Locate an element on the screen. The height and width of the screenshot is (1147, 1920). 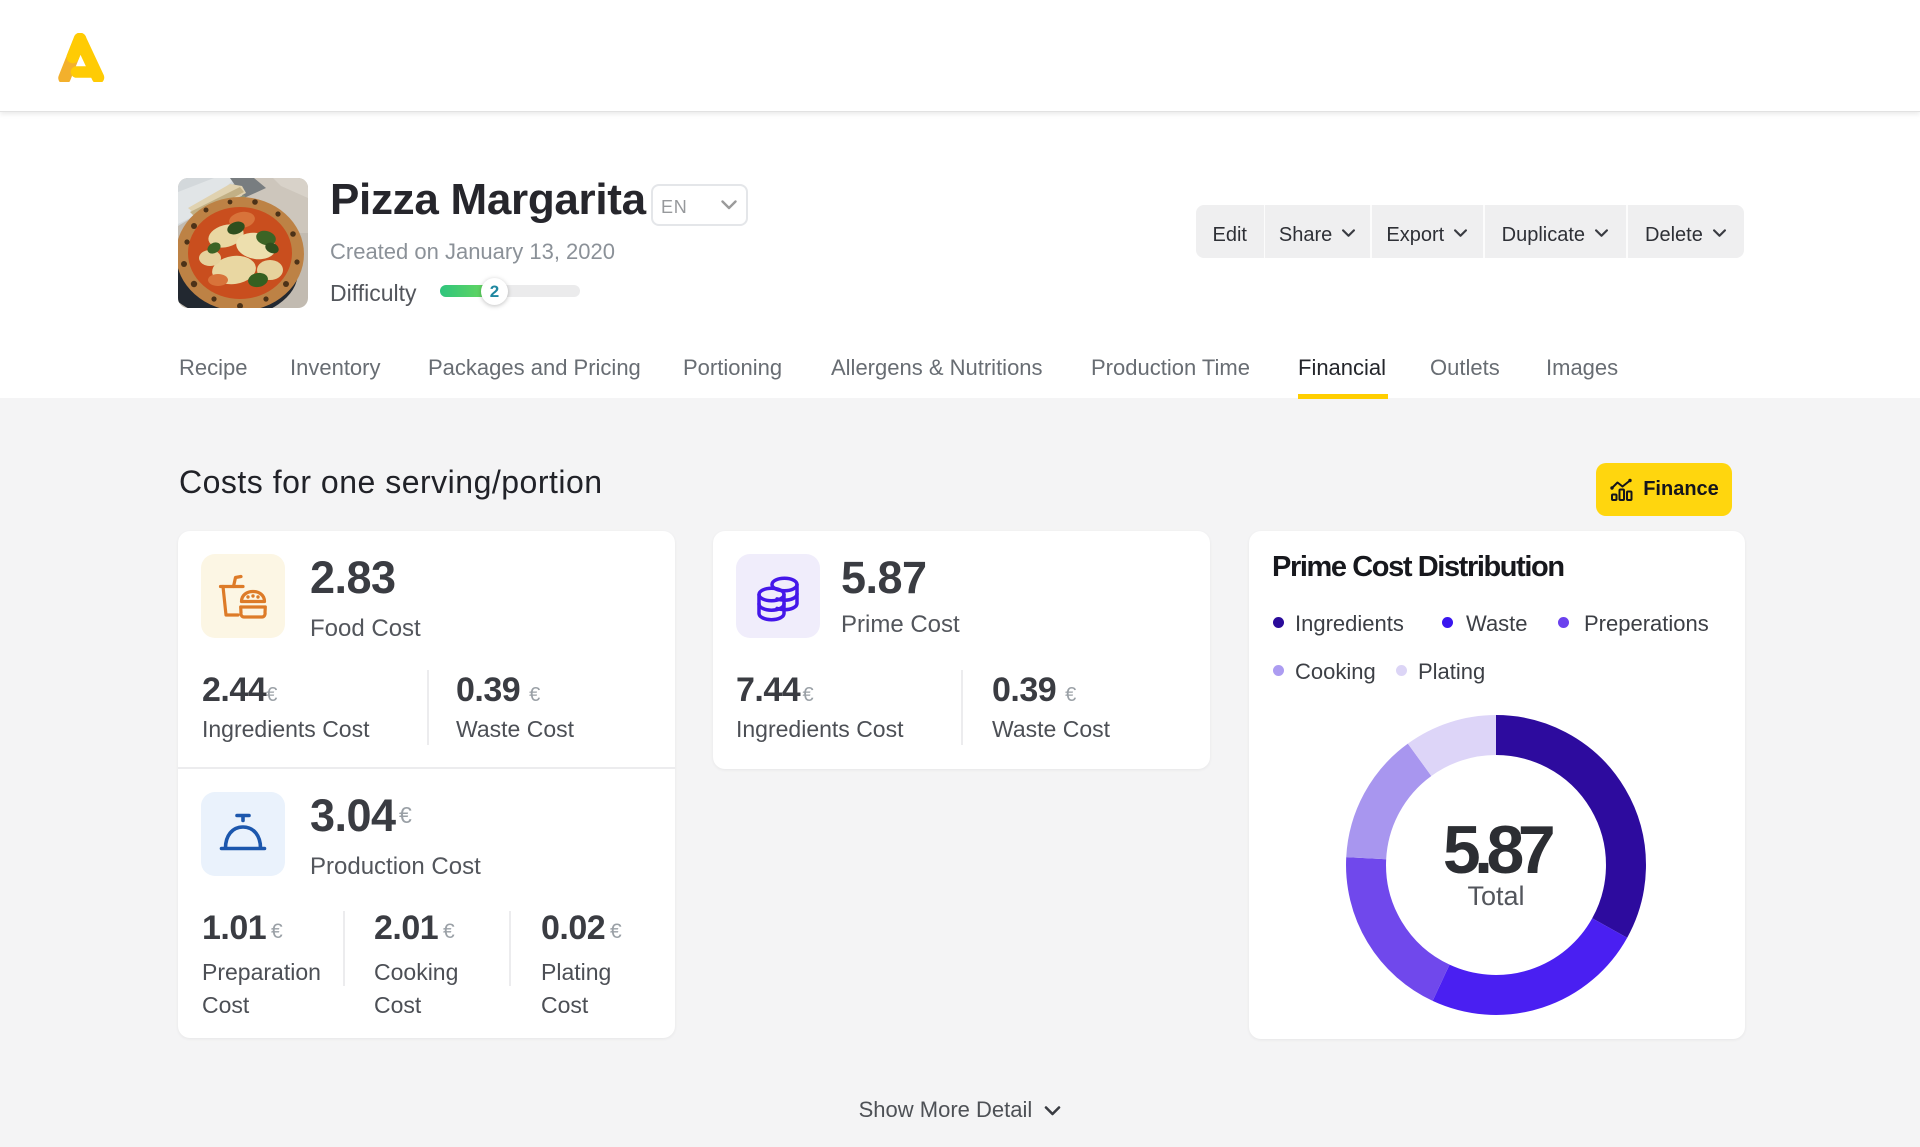
svg-text: 5.87 is located at coordinates (1498, 850).